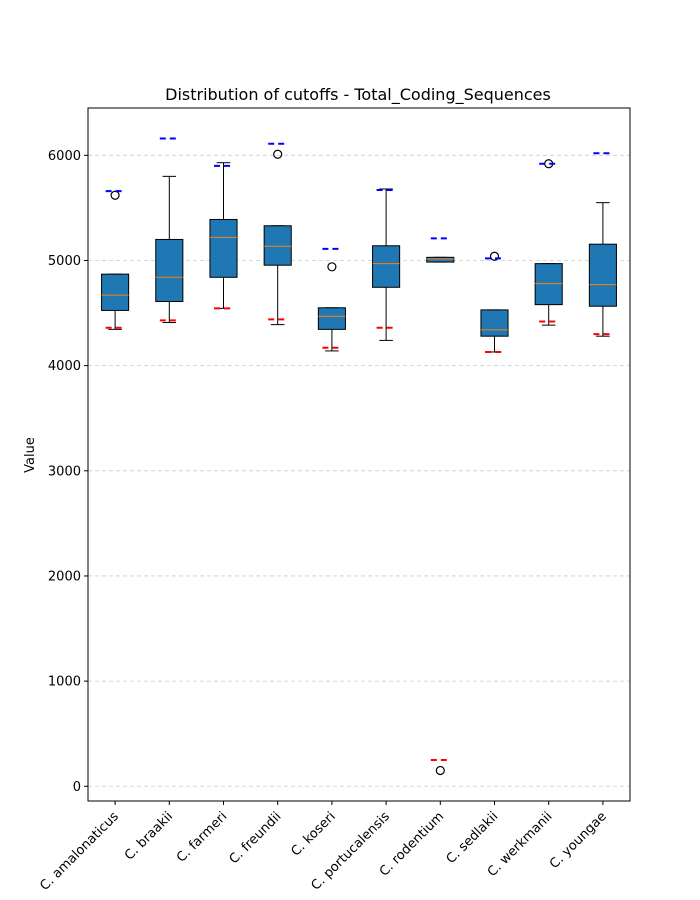  Describe the element at coordinates (578, 840) in the screenshot. I see `x-tick-label: C. youngae` at that location.